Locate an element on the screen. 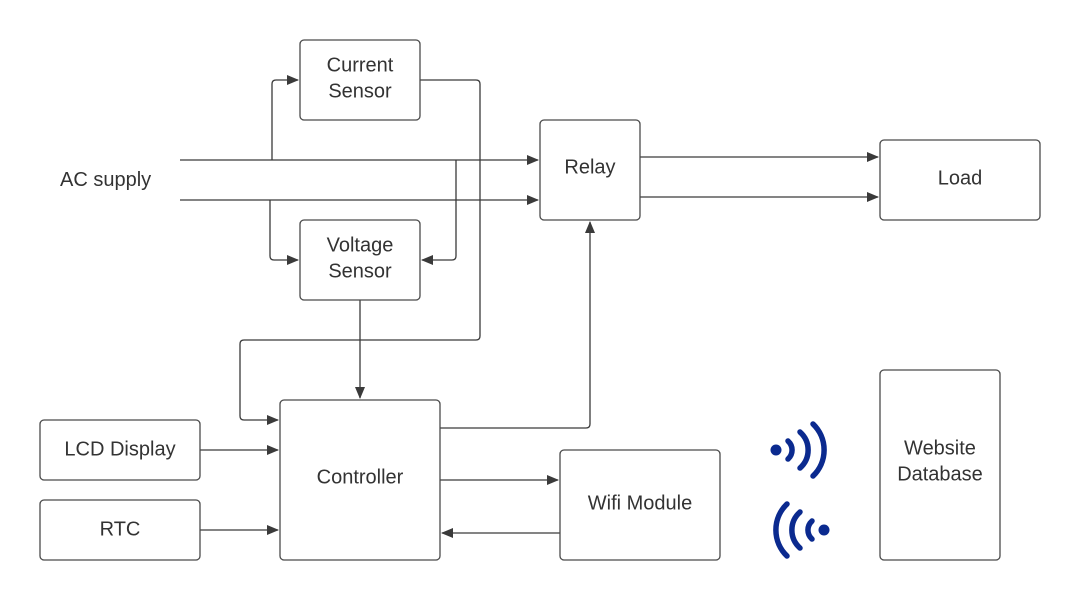  rtc-label: RTC is located at coordinates (120, 529).